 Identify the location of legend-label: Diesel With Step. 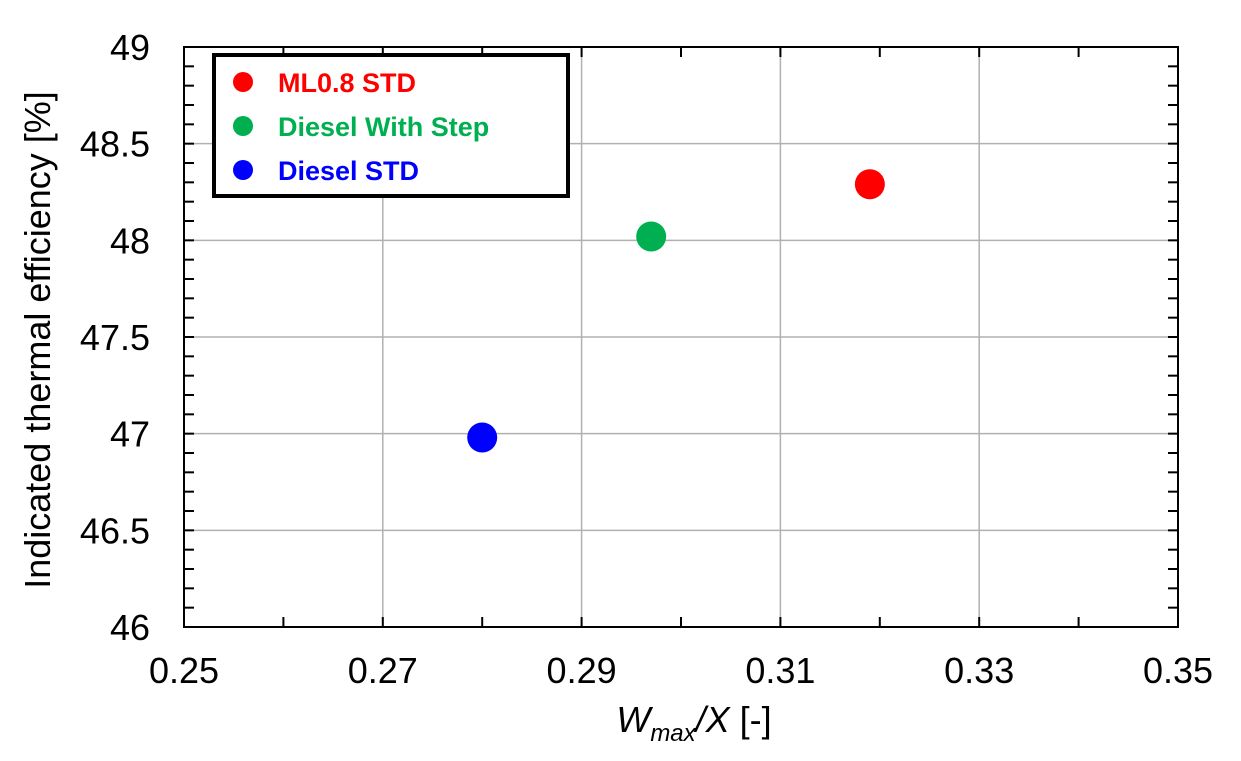
(383, 127).